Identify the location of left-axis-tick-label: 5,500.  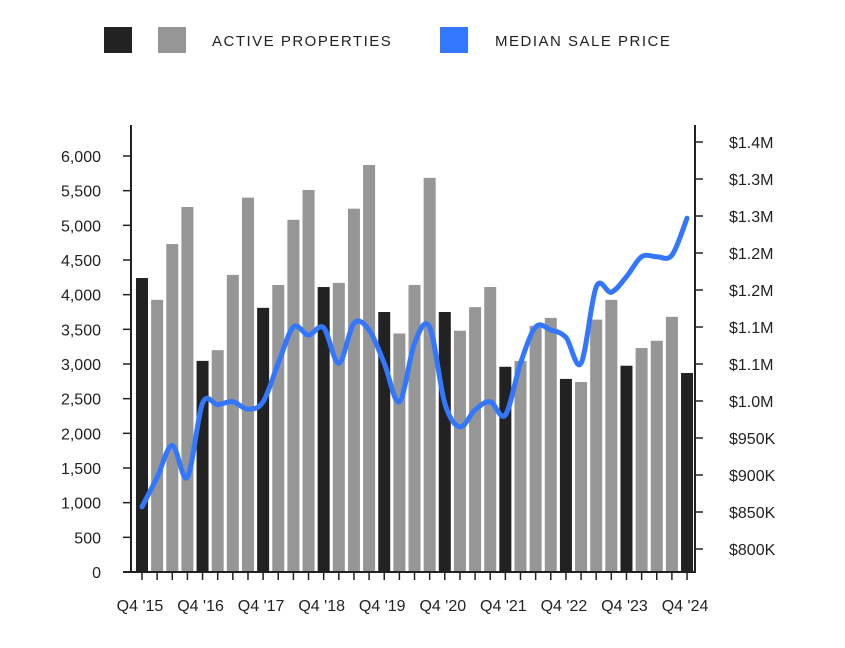
(81, 192).